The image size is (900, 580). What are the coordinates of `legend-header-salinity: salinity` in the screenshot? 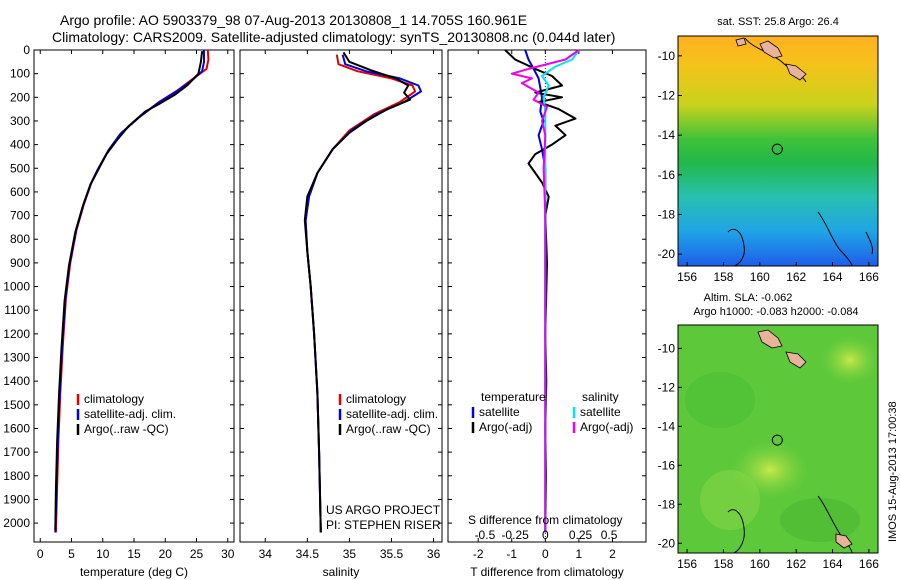 It's located at (600, 397).